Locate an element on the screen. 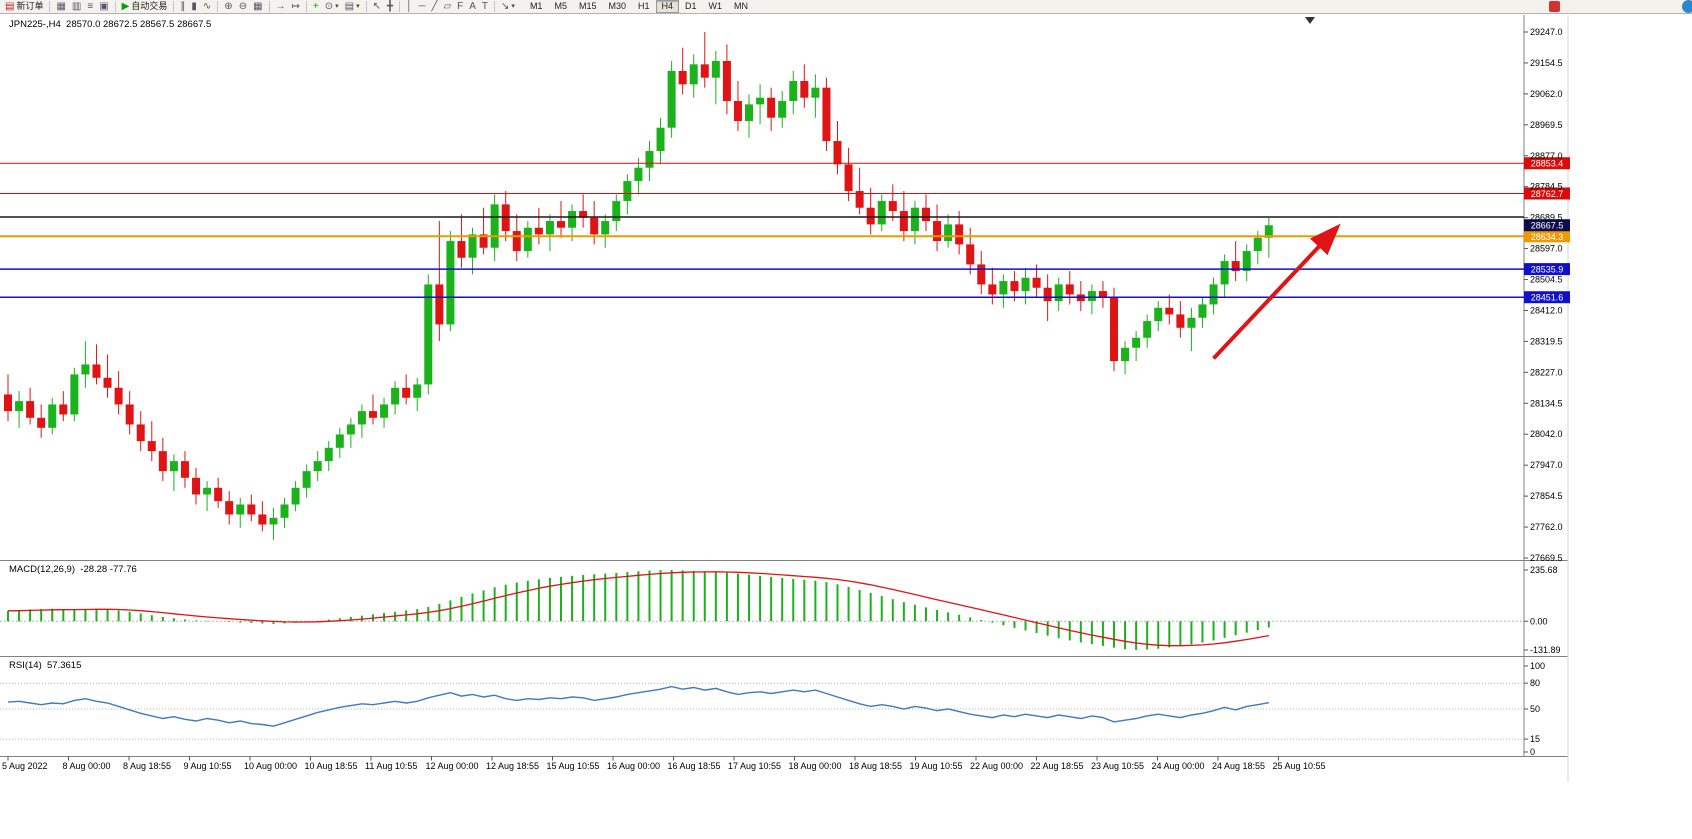  svg-text: 28762.7 is located at coordinates (1547, 194).